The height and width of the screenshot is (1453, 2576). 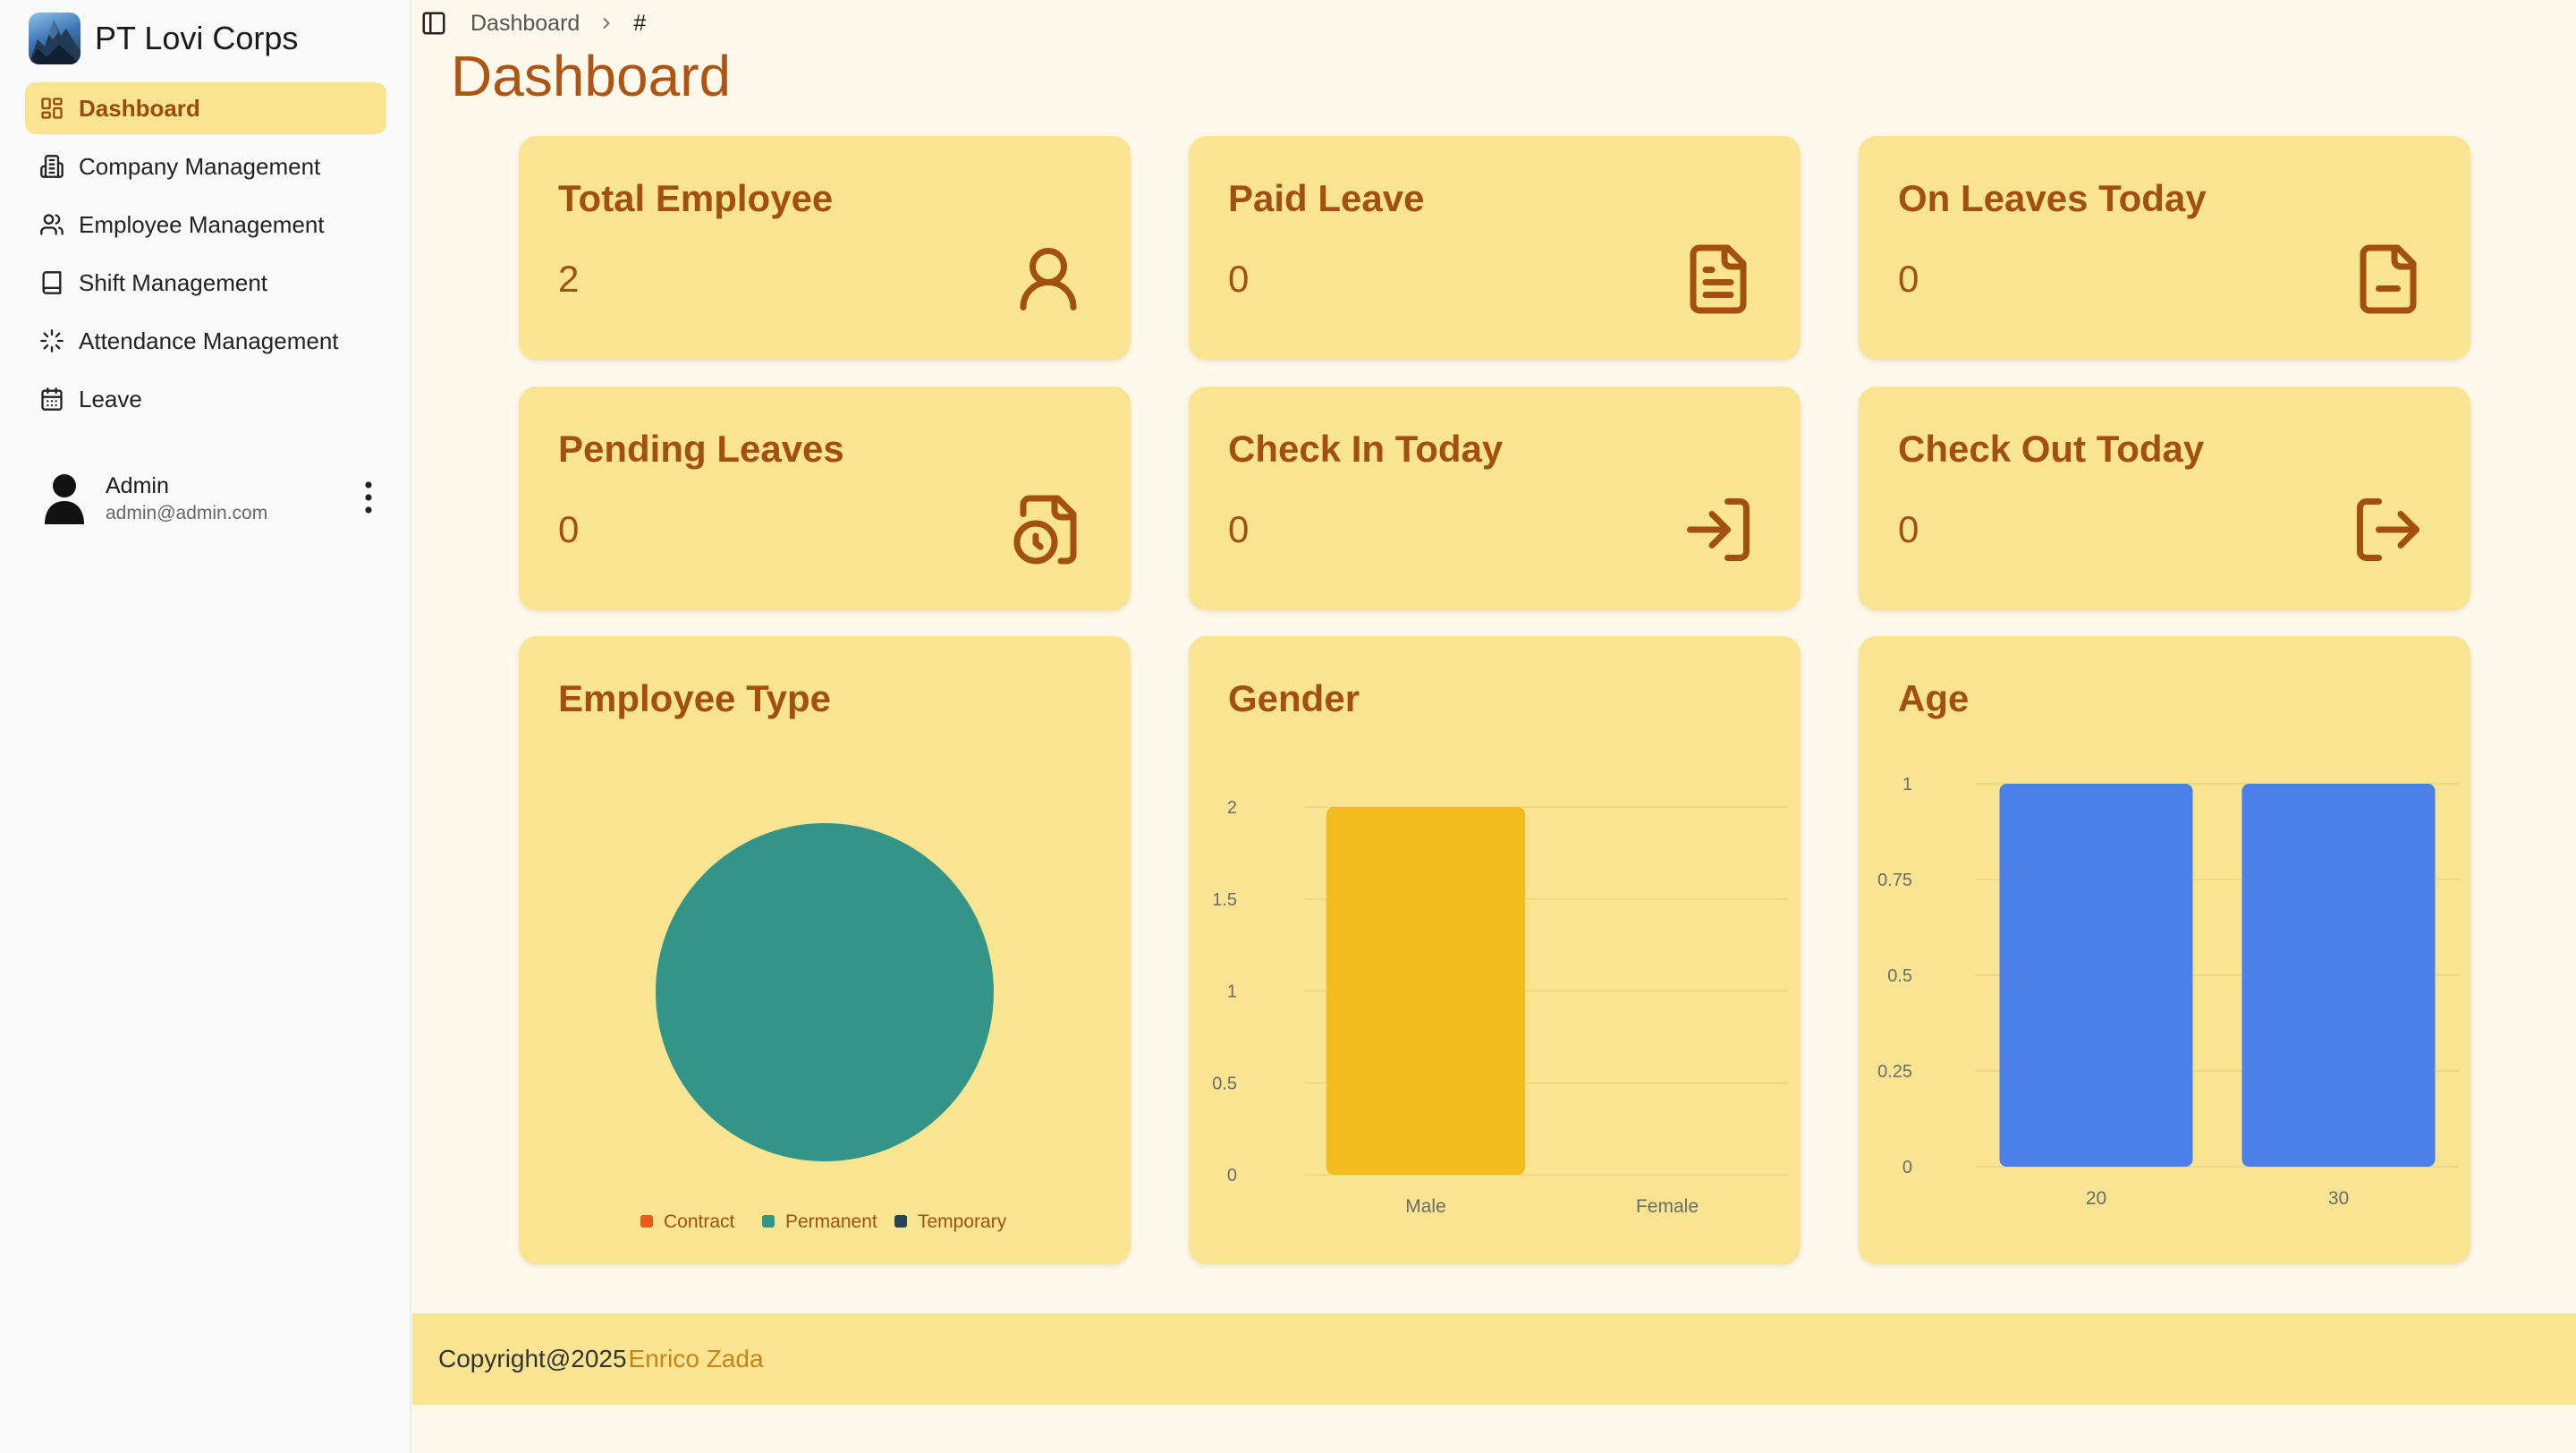 I want to click on employee-type-pie-chart: Contract Permanent Temporary, so click(x=823, y=1027).